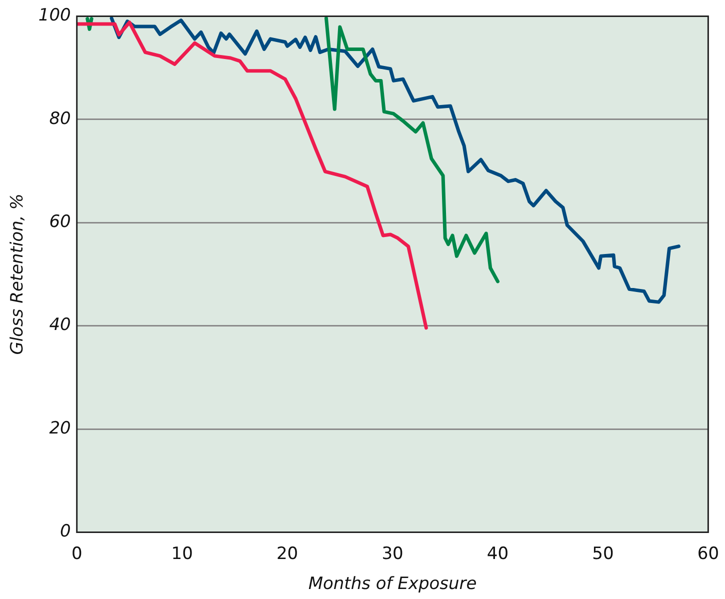 This screenshot has width=725, height=599. What do you see at coordinates (65, 532) in the screenshot?
I see `y-tick-label: 0` at bounding box center [65, 532].